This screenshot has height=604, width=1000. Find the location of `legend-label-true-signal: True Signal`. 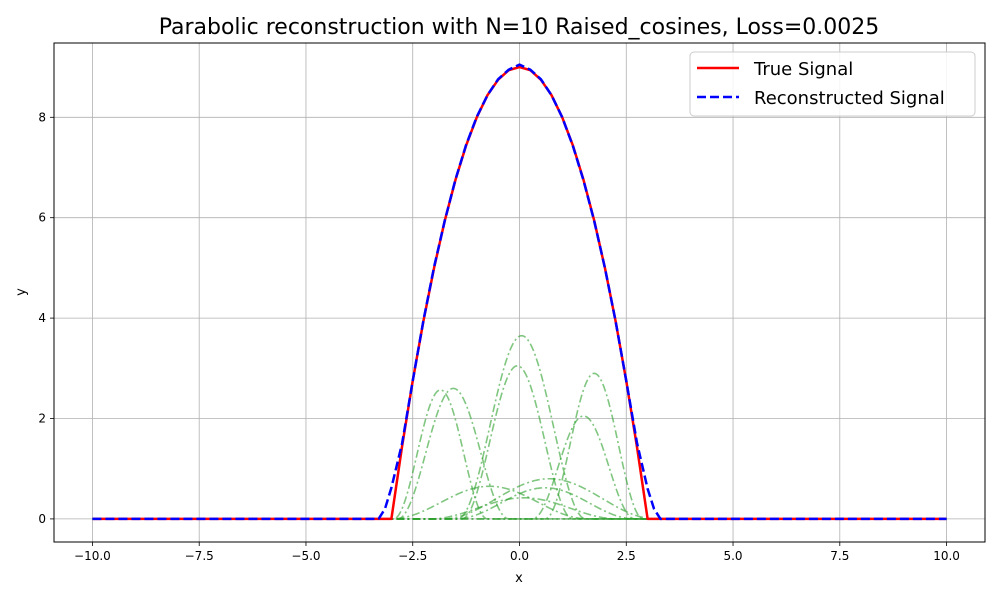

legend-label-true-signal: True Signal is located at coordinates (803, 69).